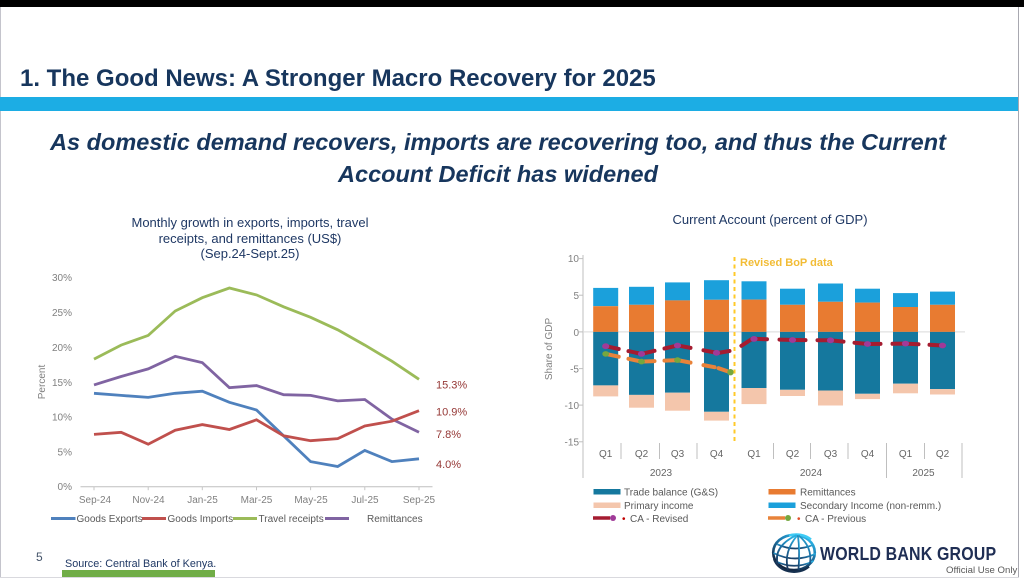  Describe the element at coordinates (448, 435) in the screenshot. I see `svg-text: 7.8%` at that location.